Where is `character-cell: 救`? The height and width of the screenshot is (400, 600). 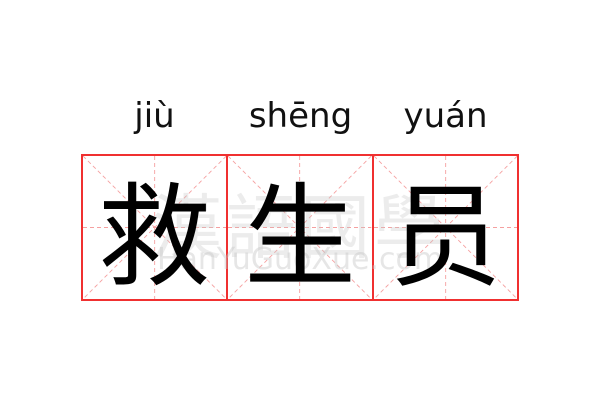 character-cell: 救 is located at coordinates (154, 229).